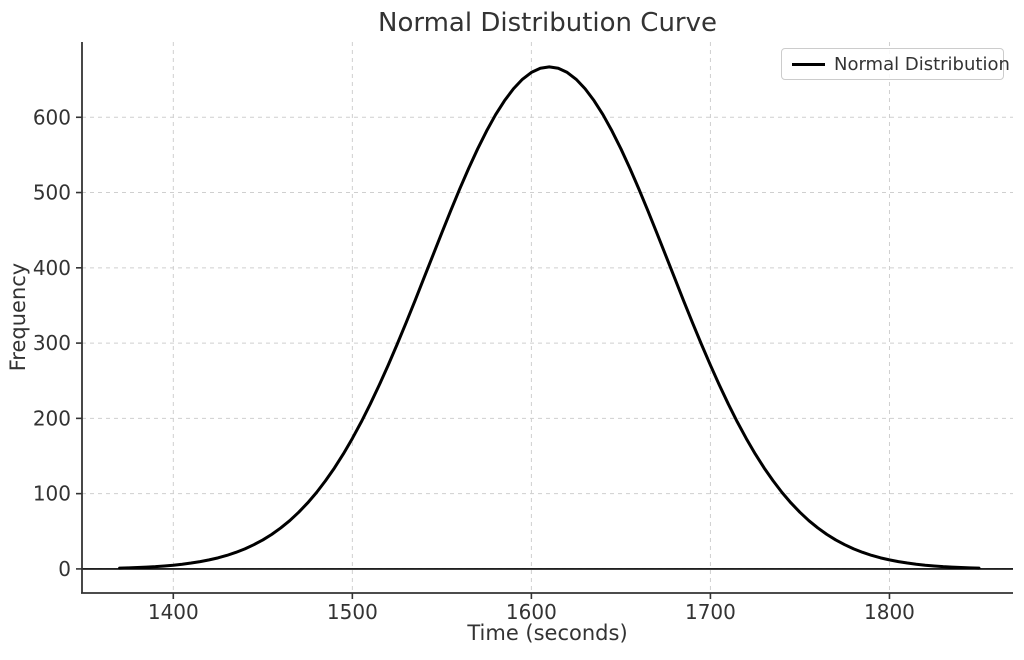 The width and height of the screenshot is (1024, 660). Describe the element at coordinates (547, 633) in the screenshot. I see `x-axis-label: Time (seconds)` at that location.